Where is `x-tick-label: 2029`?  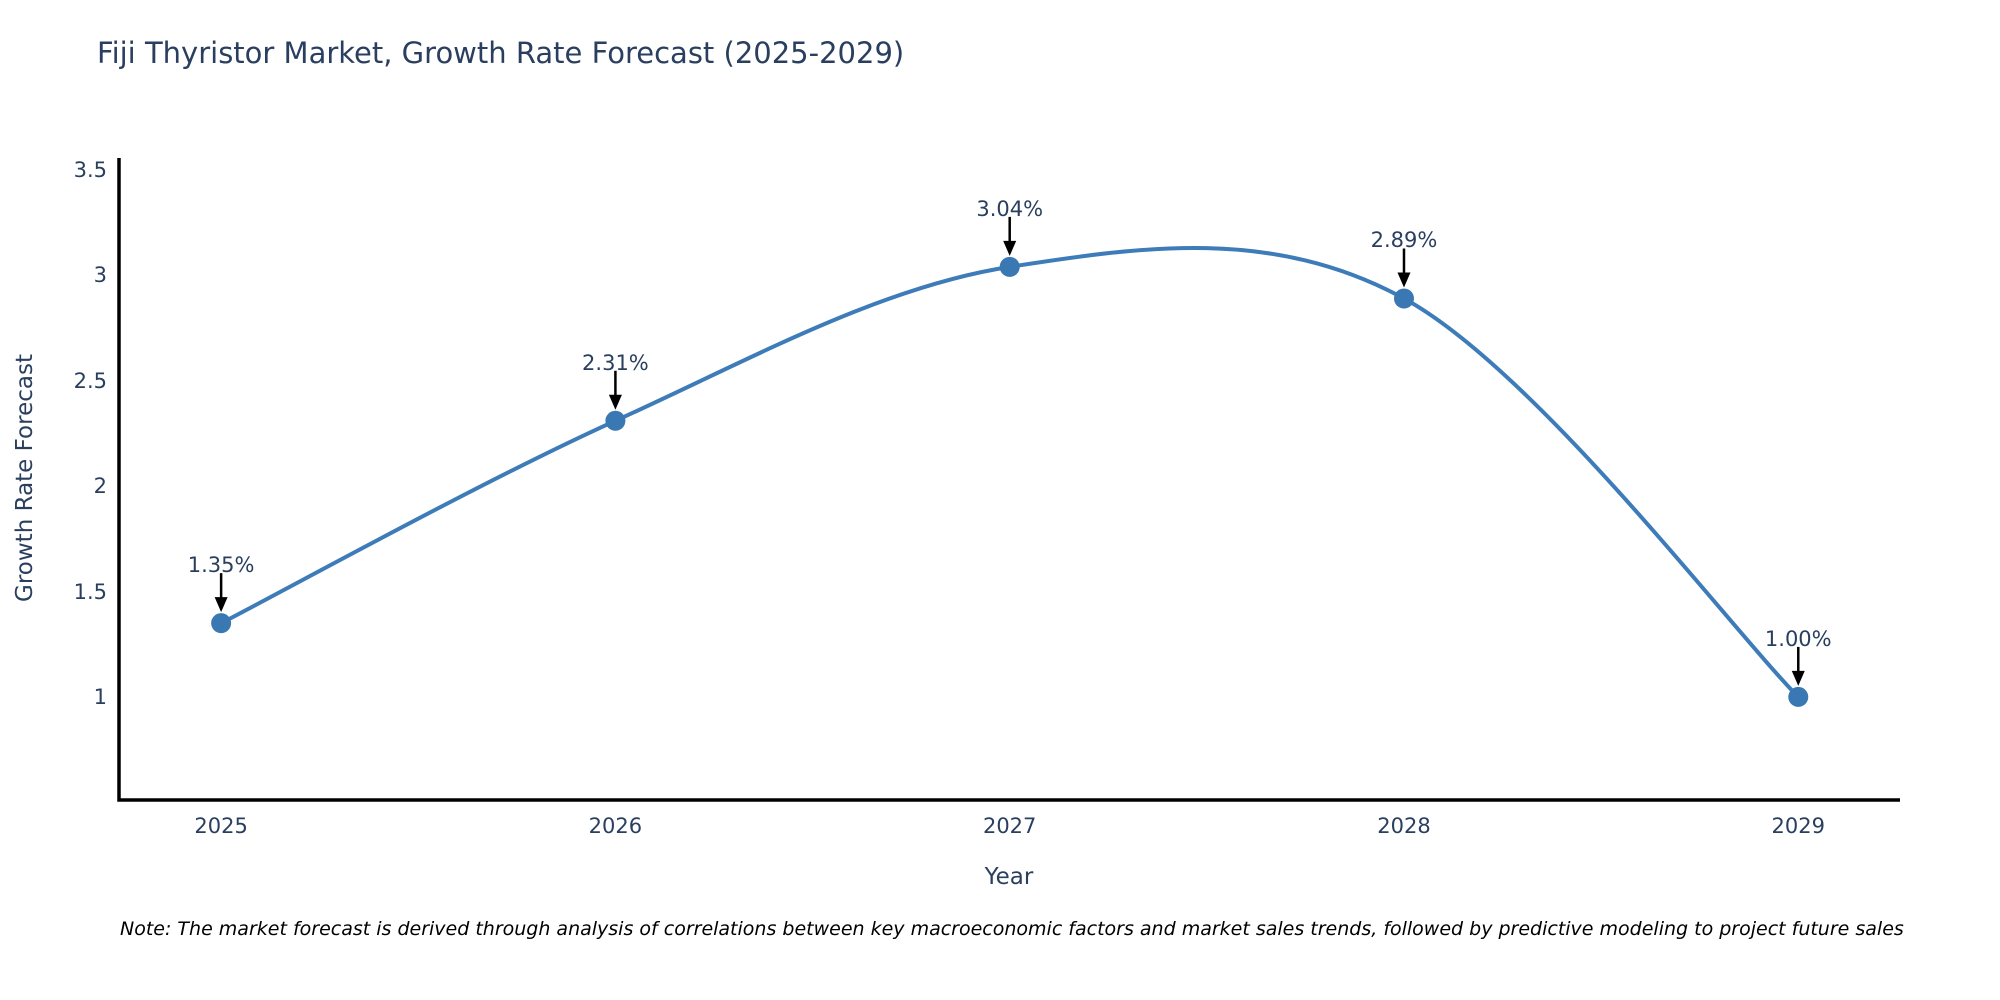 x-tick-label: 2029 is located at coordinates (1798, 826).